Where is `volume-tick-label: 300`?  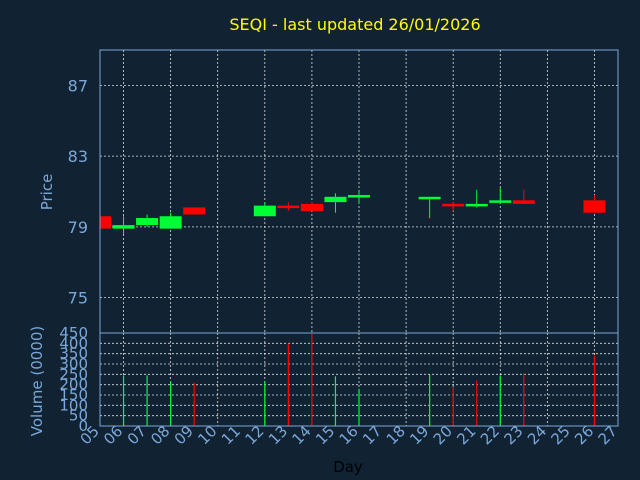 volume-tick-label: 300 is located at coordinates (73, 364).